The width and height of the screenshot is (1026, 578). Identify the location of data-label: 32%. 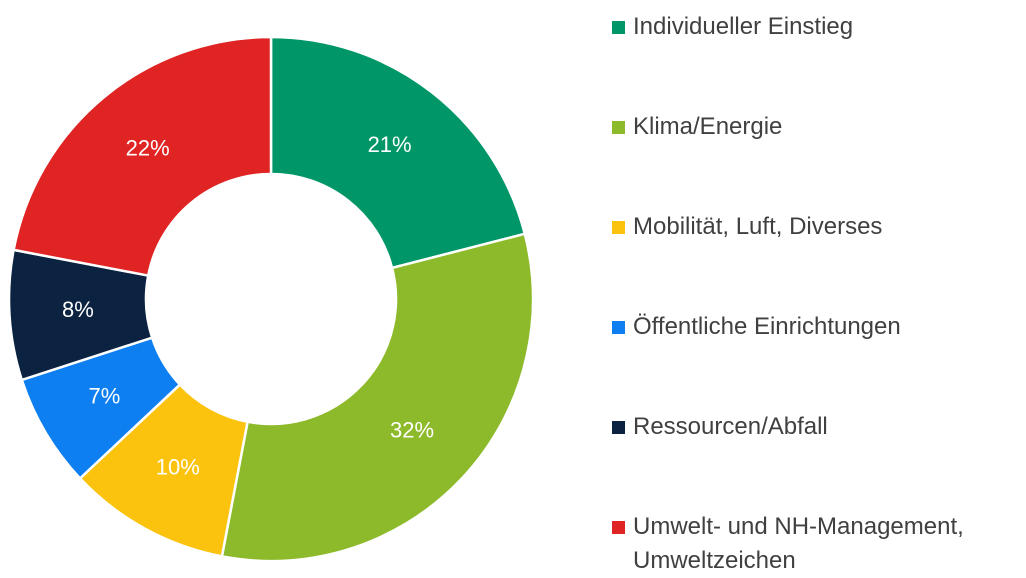
(412, 429).